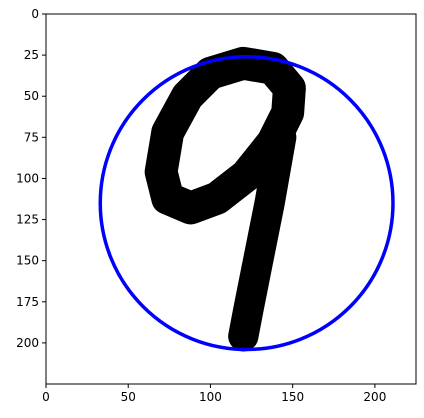  What do you see at coordinates (262, 237) in the screenshot?
I see `digit-stem-stroke` at bounding box center [262, 237].